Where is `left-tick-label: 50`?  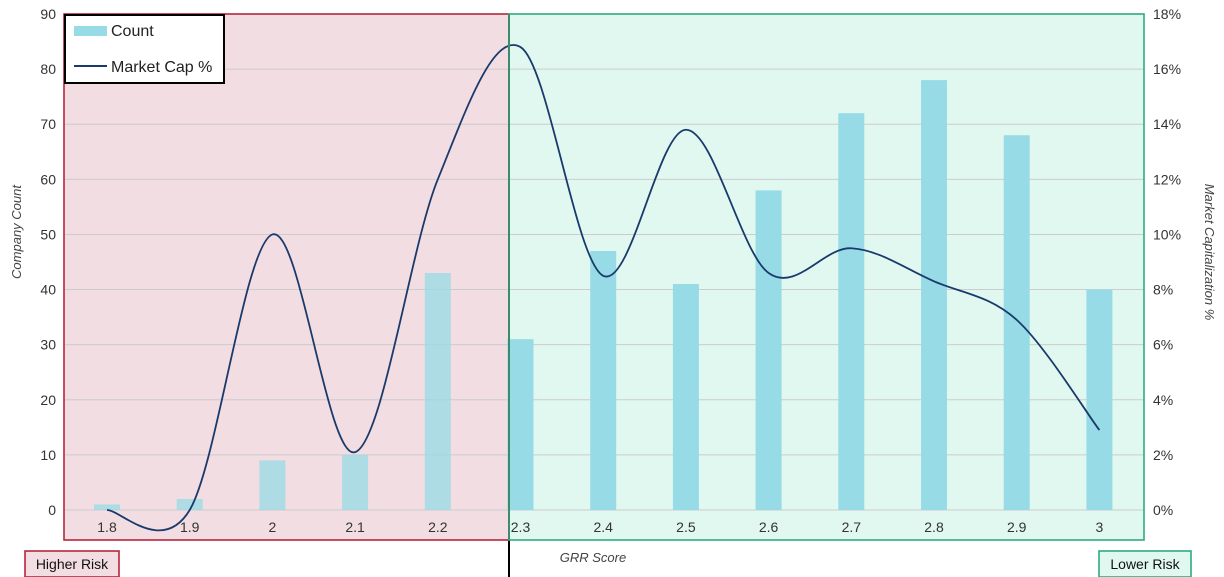 left-tick-label: 50 is located at coordinates (48, 234).